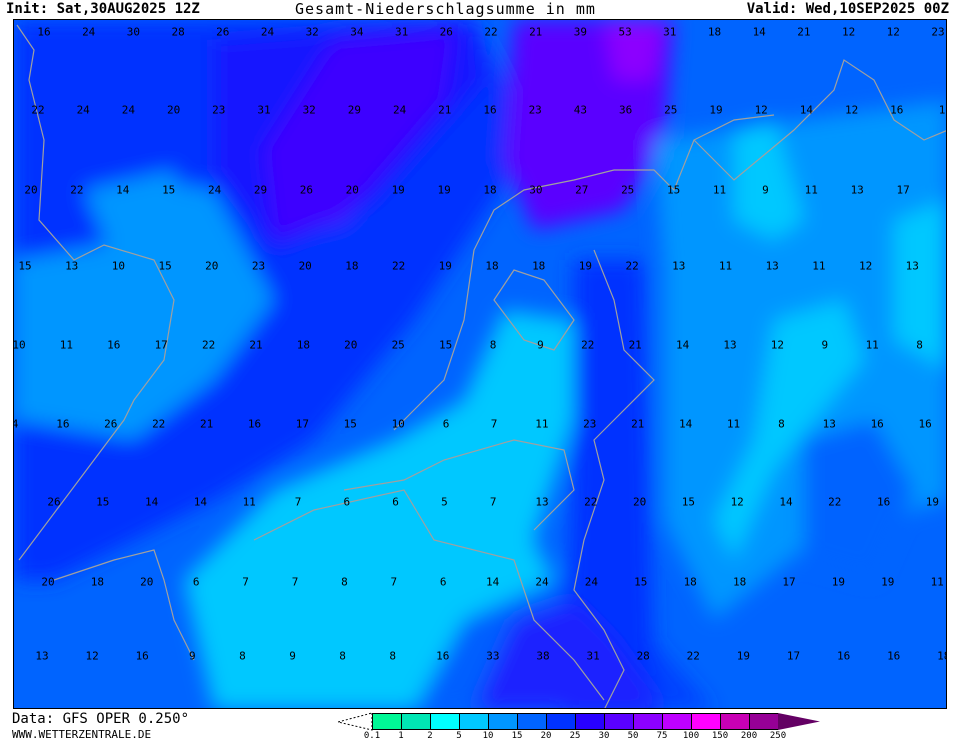 Image resolution: width=959 pixels, height=741 pixels. I want to click on uk-coastline, so click(95, 292).